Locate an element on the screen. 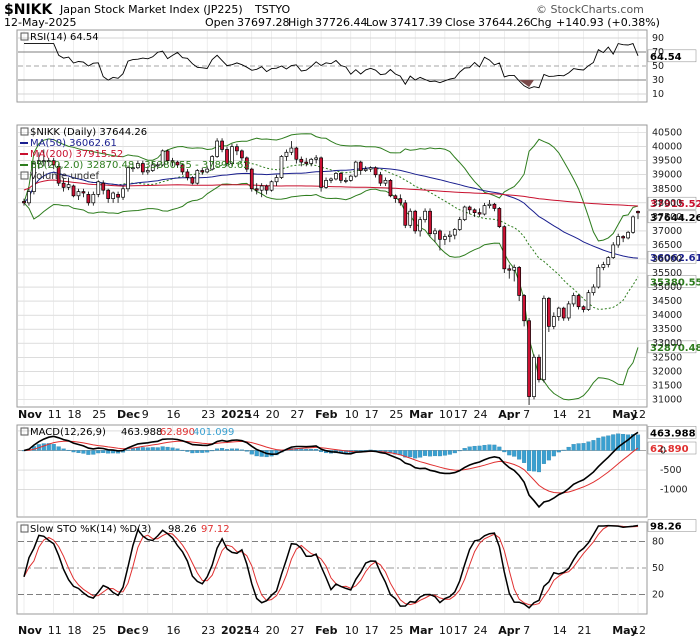  macd-line is located at coordinates (331, 470).